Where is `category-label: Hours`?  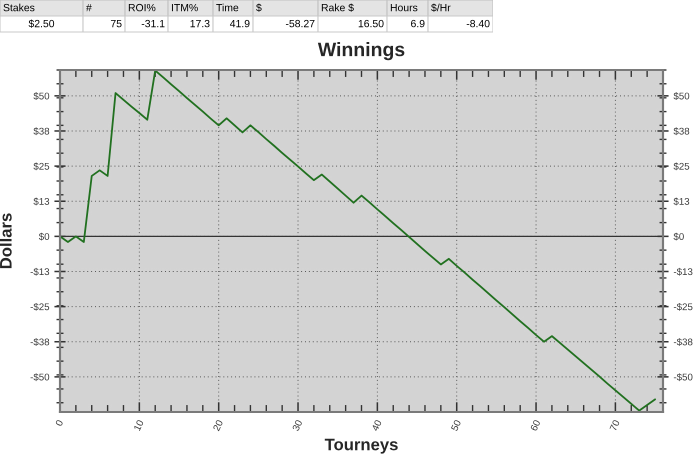 category-label: Hours is located at coordinates (404, 8).